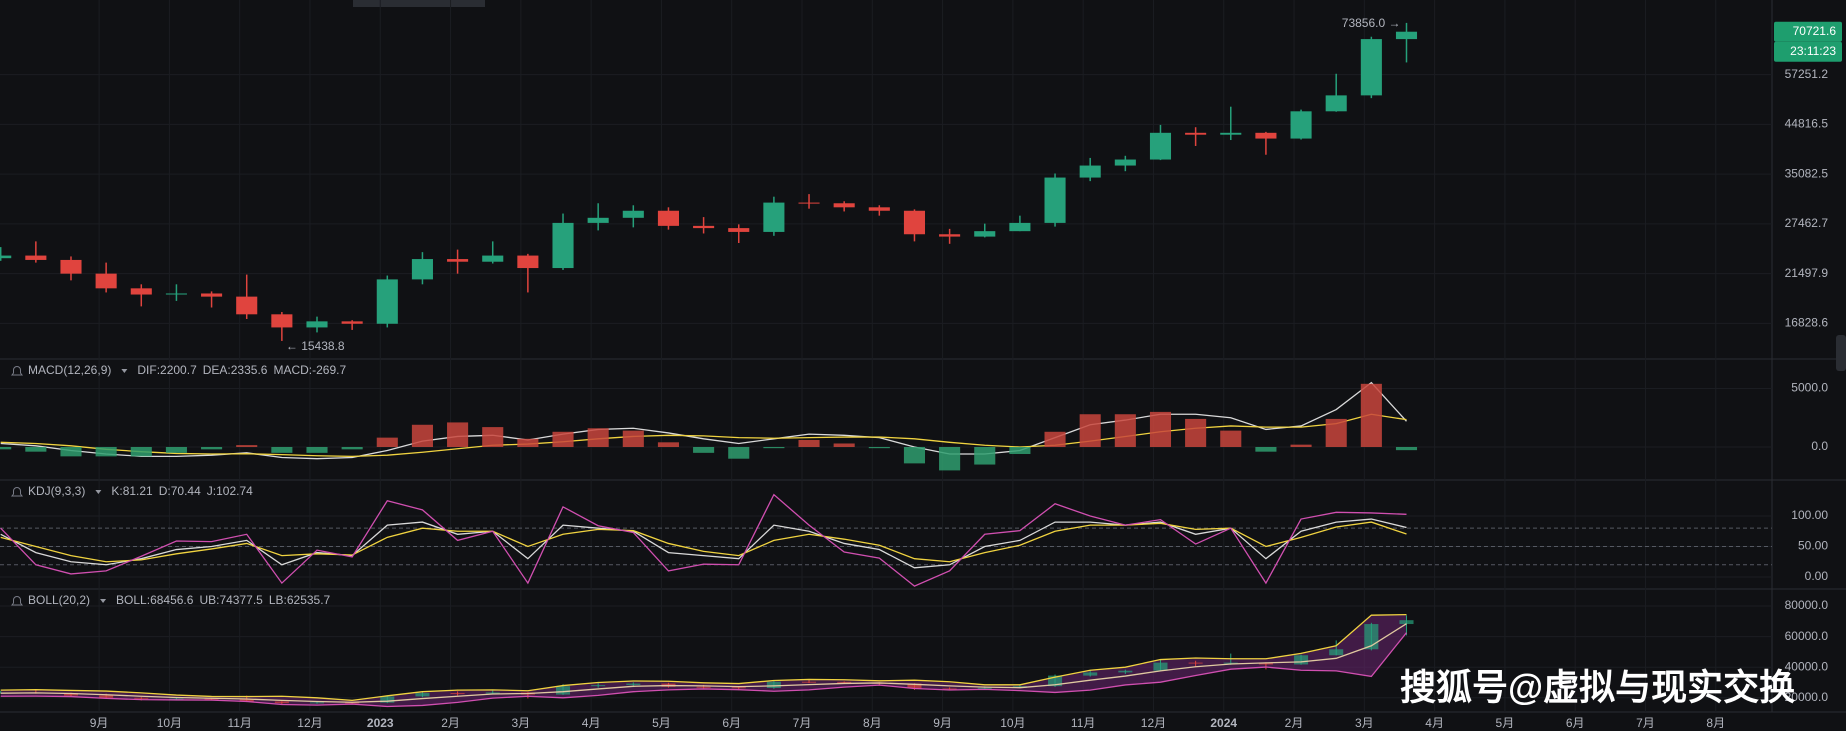 This screenshot has height=731, width=1846. I want to click on y-tick-label: 100.00, so click(1809, 515).